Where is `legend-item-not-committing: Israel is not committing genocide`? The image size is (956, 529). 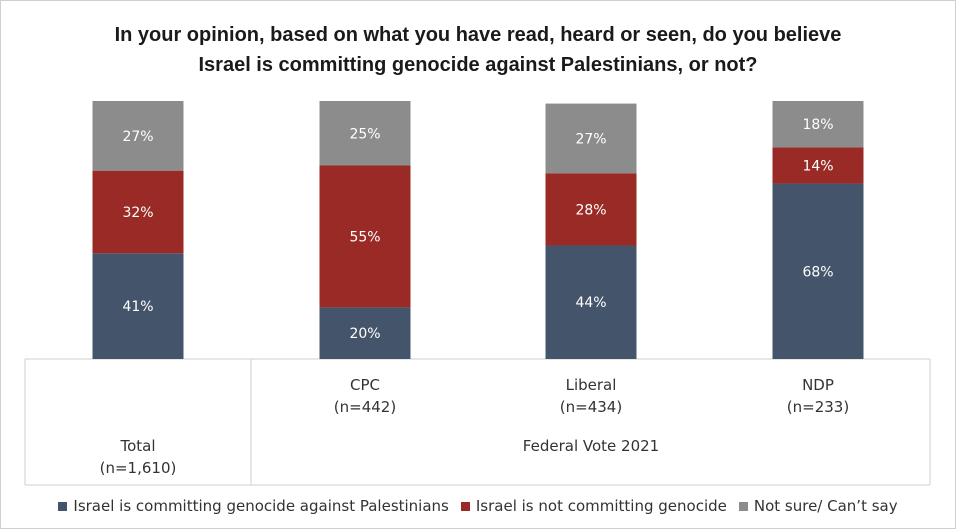
legend-item-not-committing: Israel is not committing genocide is located at coordinates (593, 506).